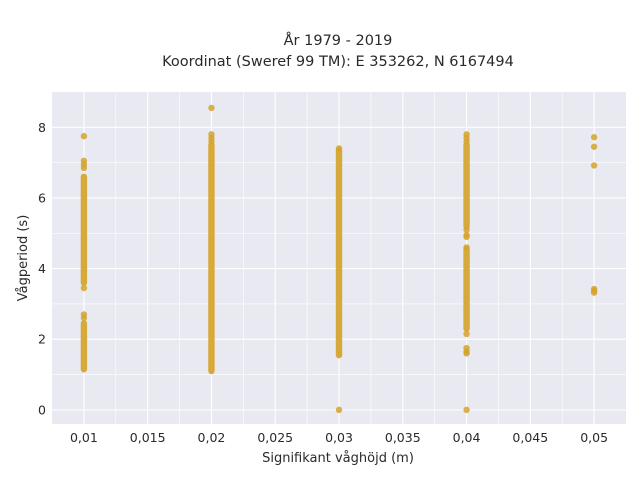 This screenshot has width=640, height=480. What do you see at coordinates (148, 437) in the screenshot?
I see `x-tick-label: 0,015` at bounding box center [148, 437].